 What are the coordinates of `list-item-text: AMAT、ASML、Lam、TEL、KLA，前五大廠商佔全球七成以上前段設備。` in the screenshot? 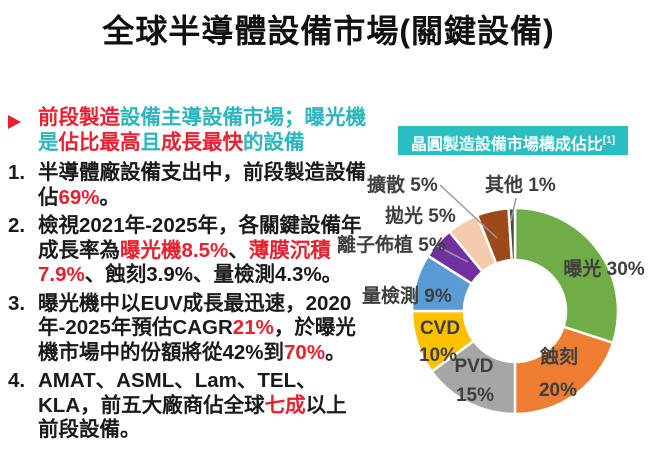 It's located at (202, 406).